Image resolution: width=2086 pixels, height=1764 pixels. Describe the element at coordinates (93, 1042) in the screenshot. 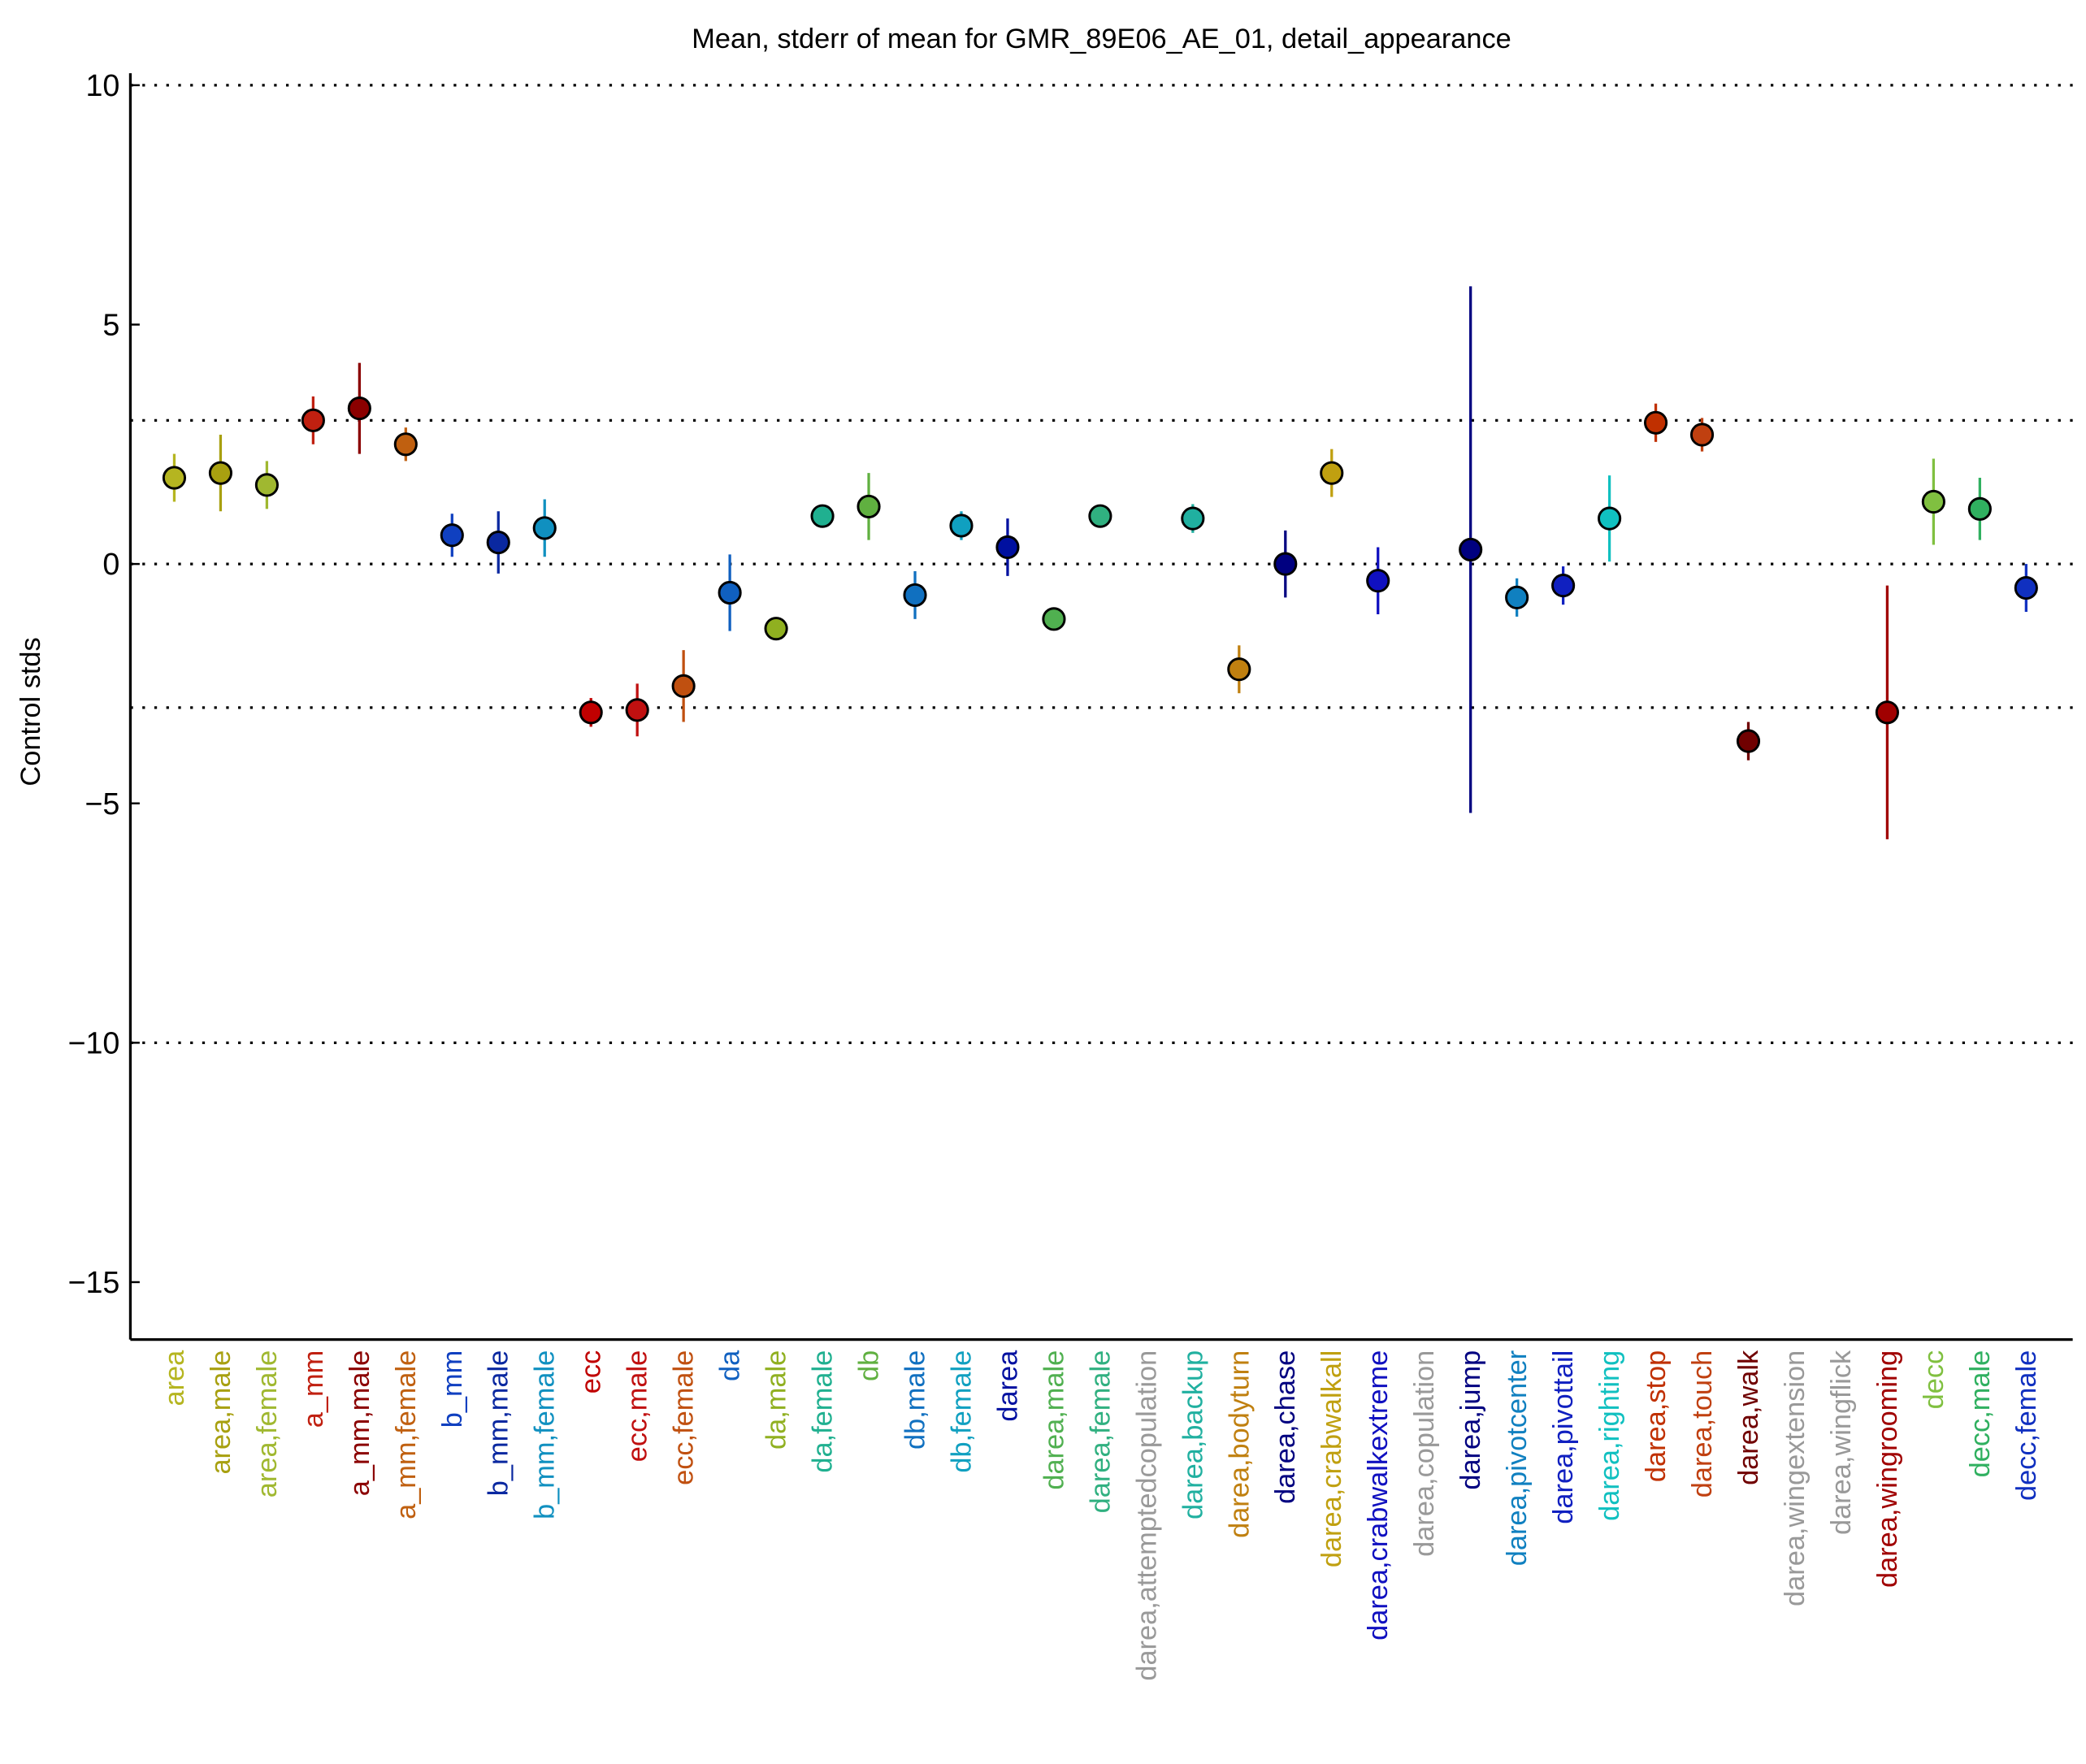

I see `y-tick-label: −10` at that location.